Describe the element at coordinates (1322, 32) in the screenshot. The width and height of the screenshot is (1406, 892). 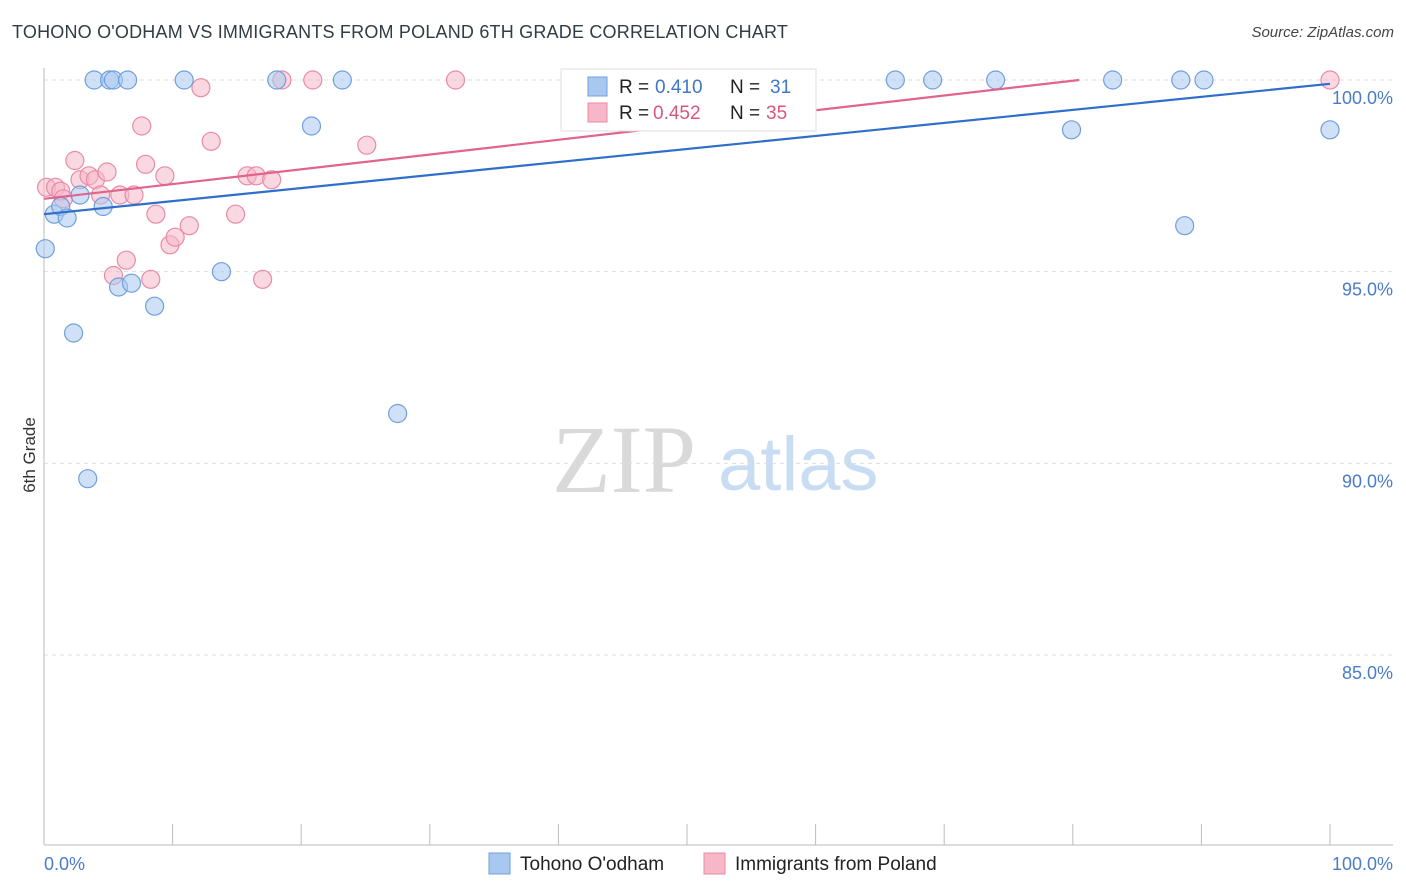
I see `source-label: Source: ZipAtlas.com` at that location.